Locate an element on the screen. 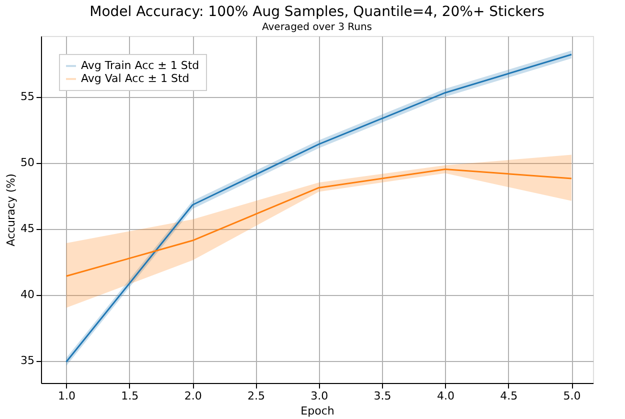 The image size is (625, 419). x-tick-label: 1.0 is located at coordinates (67, 396).